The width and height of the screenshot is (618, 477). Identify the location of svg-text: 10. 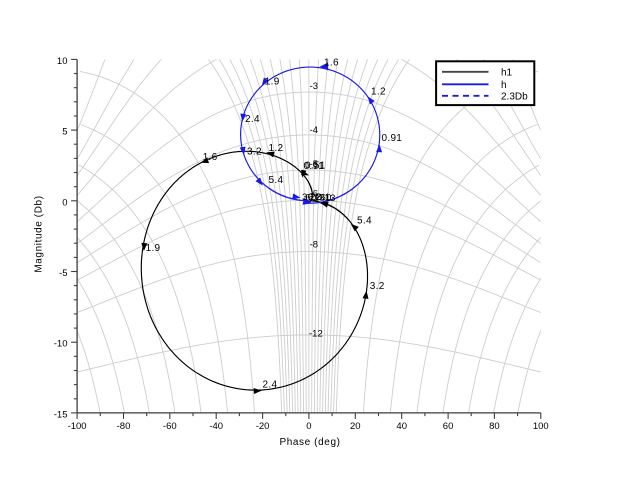
(62, 61).